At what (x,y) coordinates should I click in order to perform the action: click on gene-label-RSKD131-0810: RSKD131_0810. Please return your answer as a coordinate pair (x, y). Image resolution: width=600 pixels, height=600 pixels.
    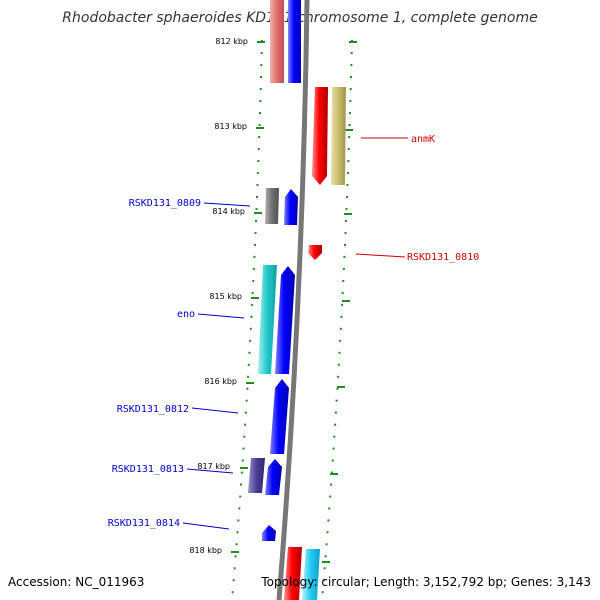
    Looking at the image, I should click on (443, 257).